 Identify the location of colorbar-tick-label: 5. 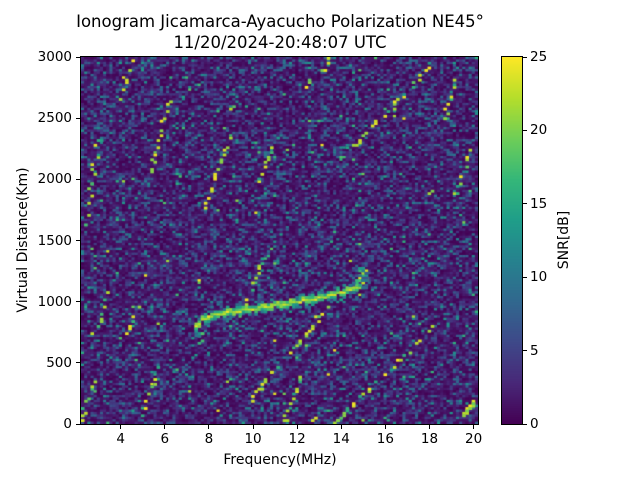
(534, 350).